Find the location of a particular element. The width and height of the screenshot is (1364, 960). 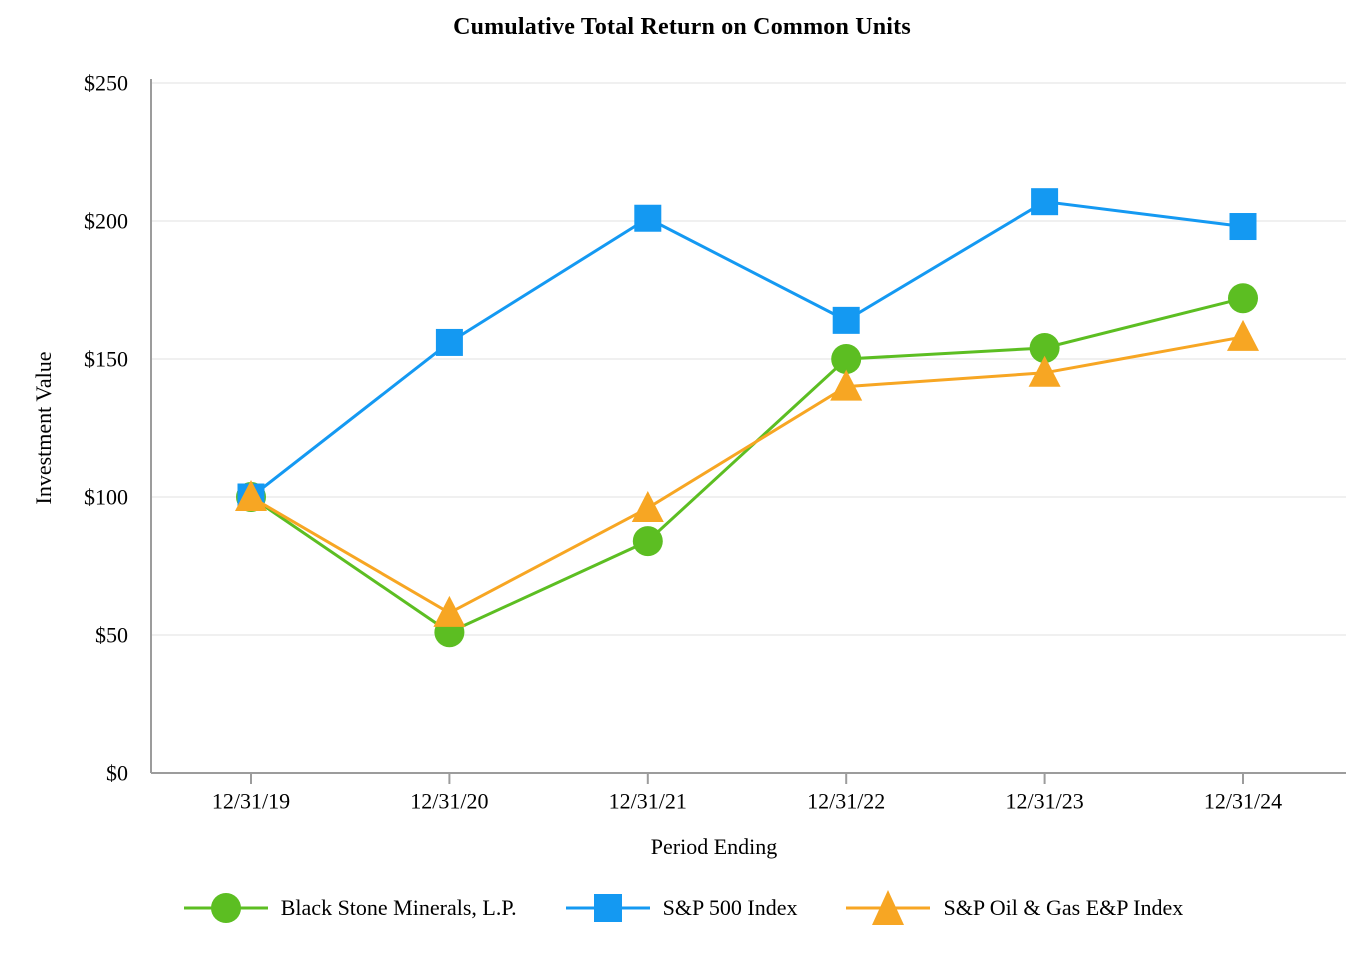

x-tick-label: 12/31/19 is located at coordinates (251, 801).